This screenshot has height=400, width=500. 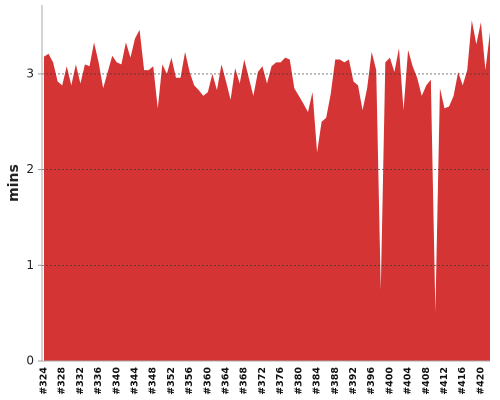 I want to click on x-tick-label: #392, so click(x=353, y=381).